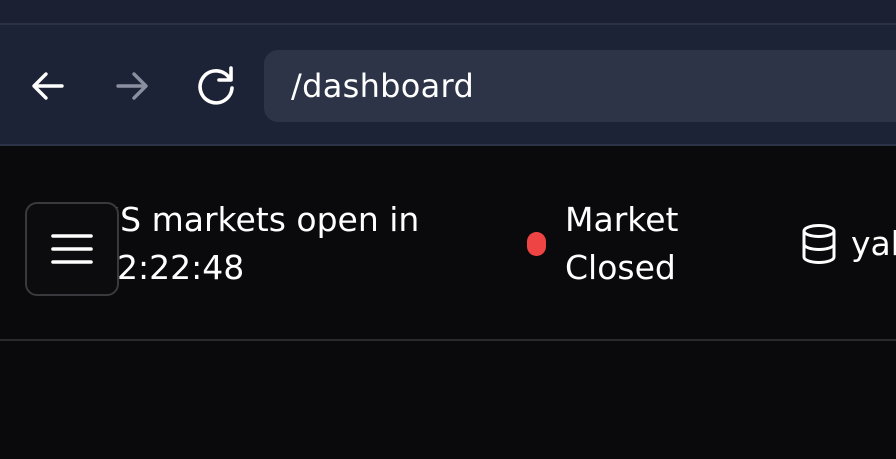 This screenshot has width=896, height=459. I want to click on address-bar: /dashboard, so click(580, 86).